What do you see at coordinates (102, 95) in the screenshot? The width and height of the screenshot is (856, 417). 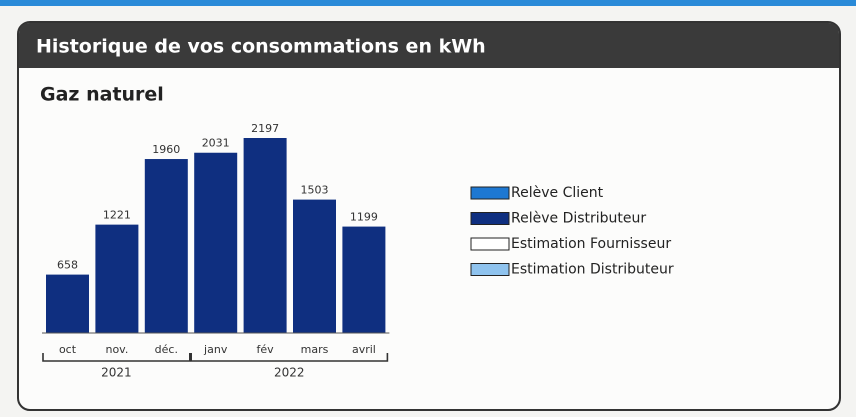 I see `chart-subtitle: Gaz naturel` at bounding box center [102, 95].